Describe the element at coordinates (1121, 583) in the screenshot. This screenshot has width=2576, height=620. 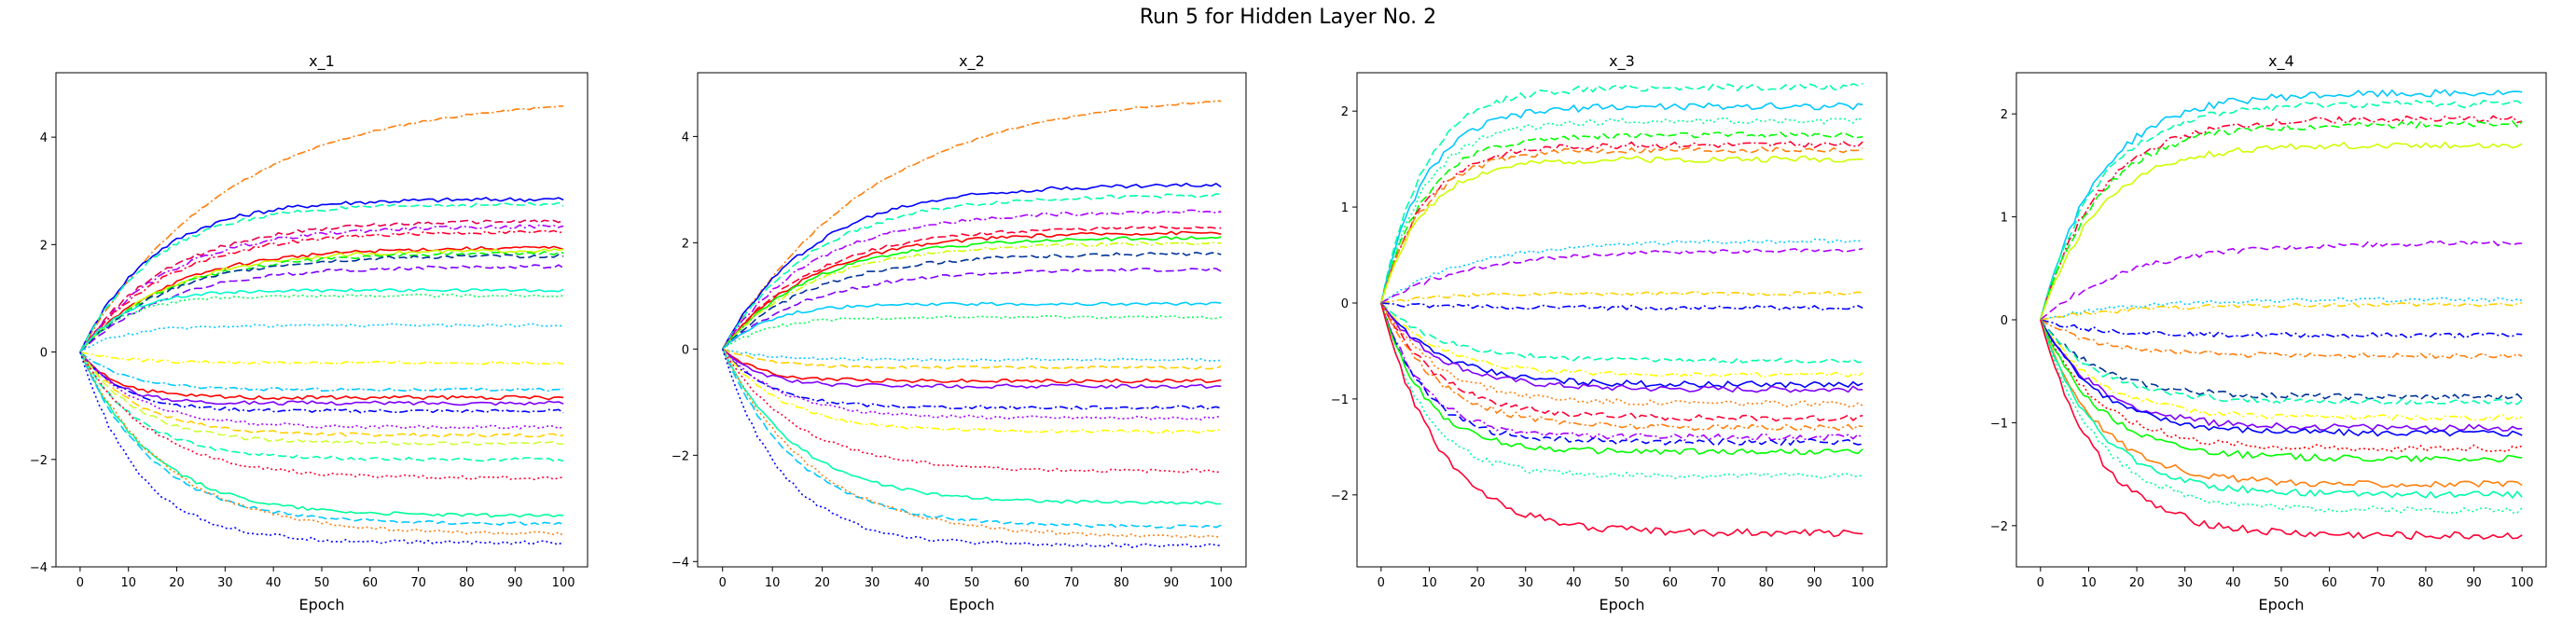
I see `x-tick-label: 80` at that location.